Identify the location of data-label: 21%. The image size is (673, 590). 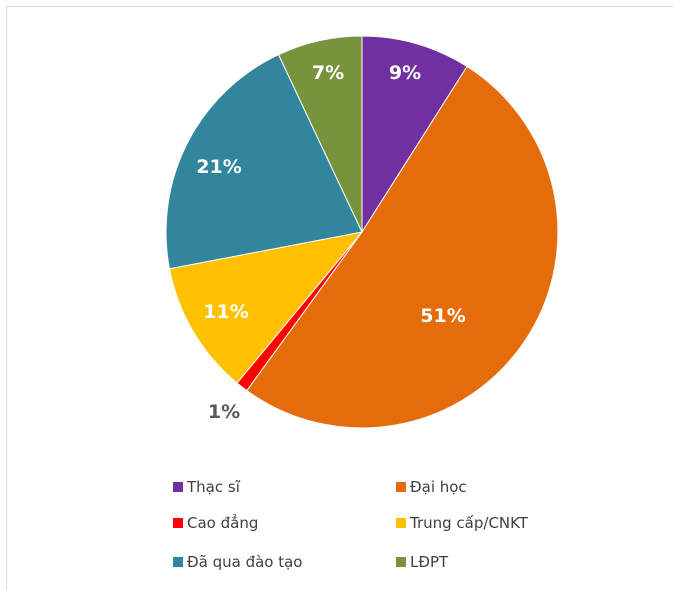
(218, 167).